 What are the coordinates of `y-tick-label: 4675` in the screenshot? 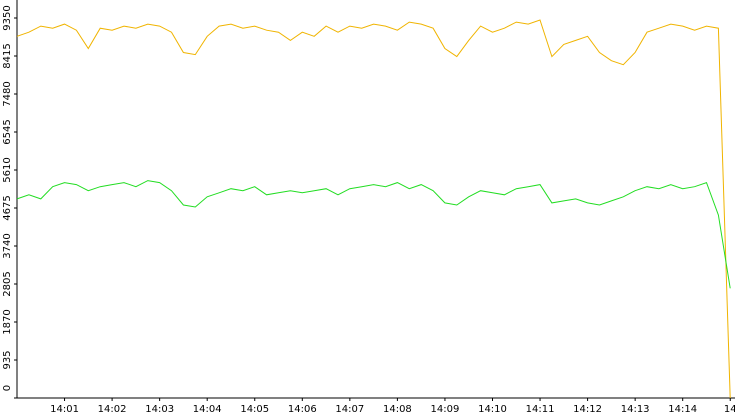 It's located at (7, 207).